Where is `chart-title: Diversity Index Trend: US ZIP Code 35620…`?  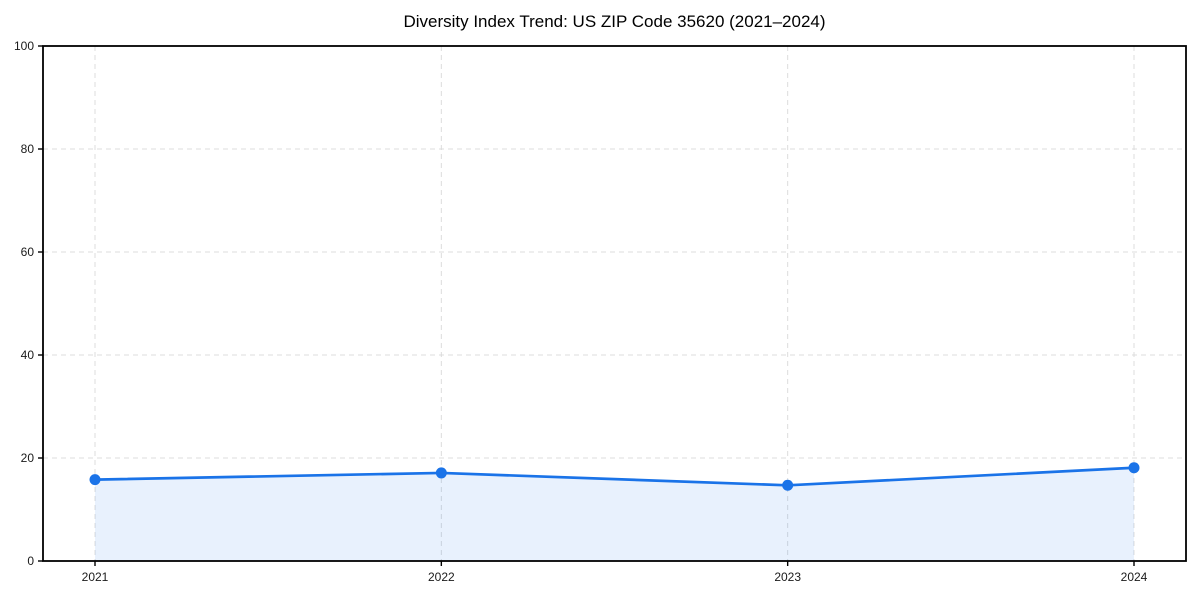 chart-title: Diversity Index Trend: US ZIP Code 35620… is located at coordinates (614, 21).